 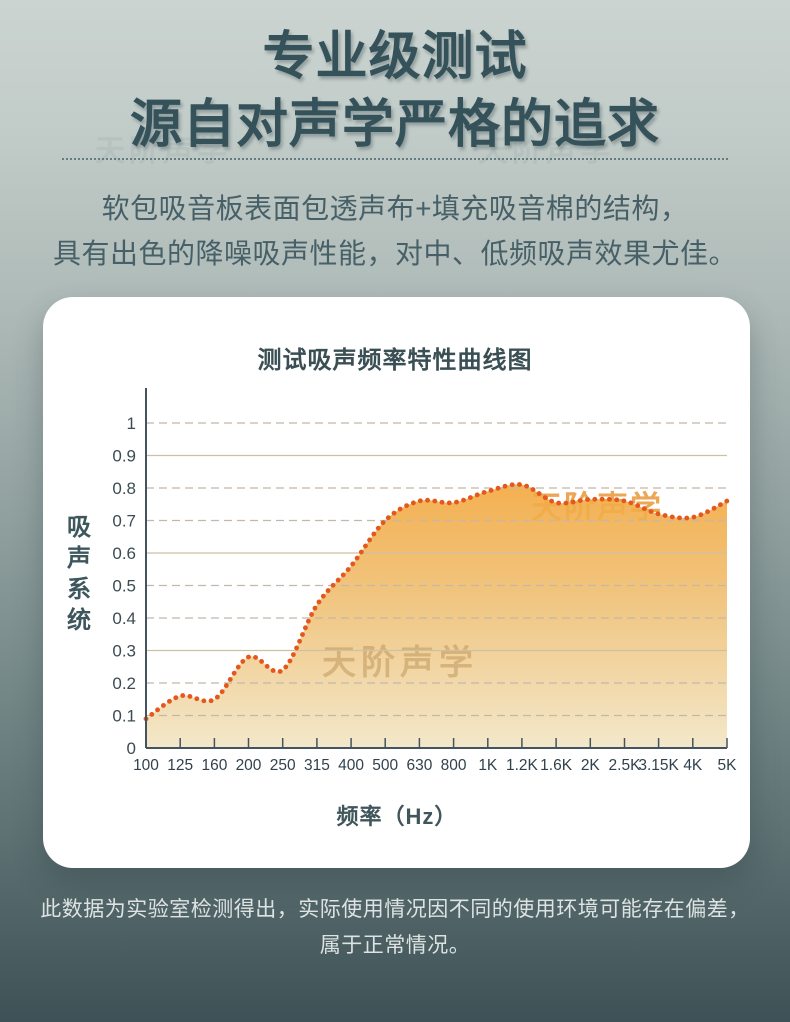 I want to click on body-text-line1: 软包吸音板表面包透声布+填充吸音棉的结构，, so click(x=395, y=208).